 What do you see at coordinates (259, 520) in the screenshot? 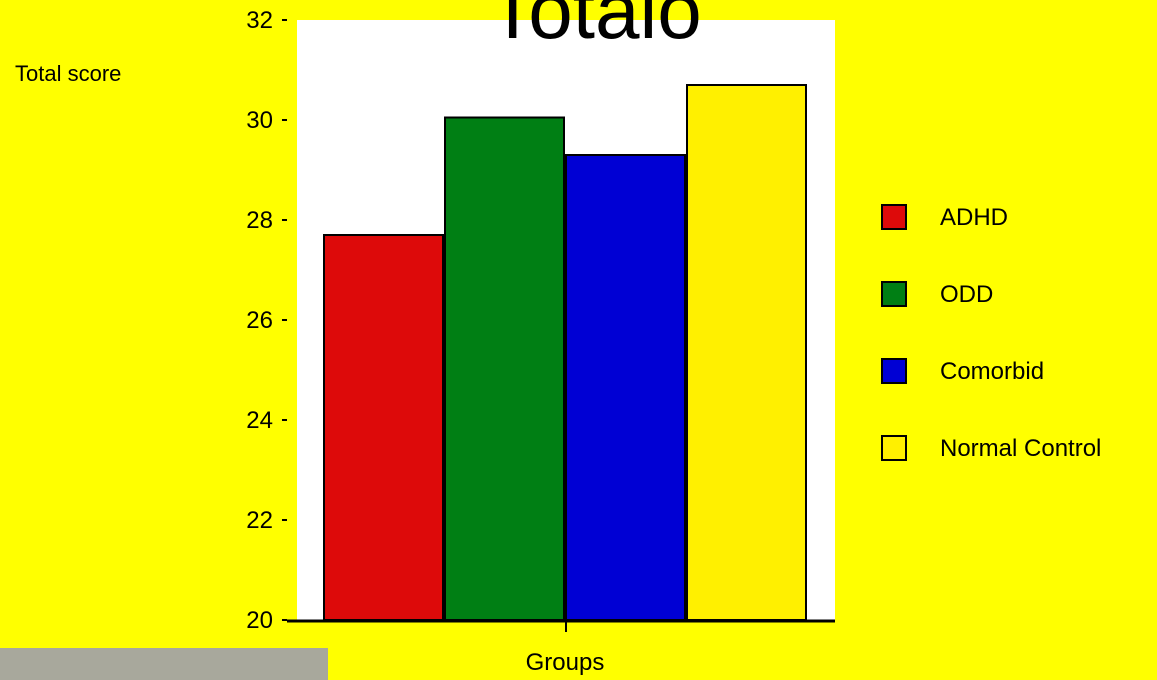
I see `y-tick-label: 22` at bounding box center [259, 520].